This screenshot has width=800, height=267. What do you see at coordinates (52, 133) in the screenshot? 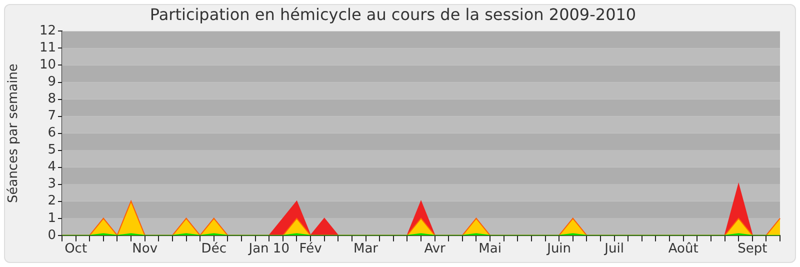
I see `y-tick-label: 6` at bounding box center [52, 133].